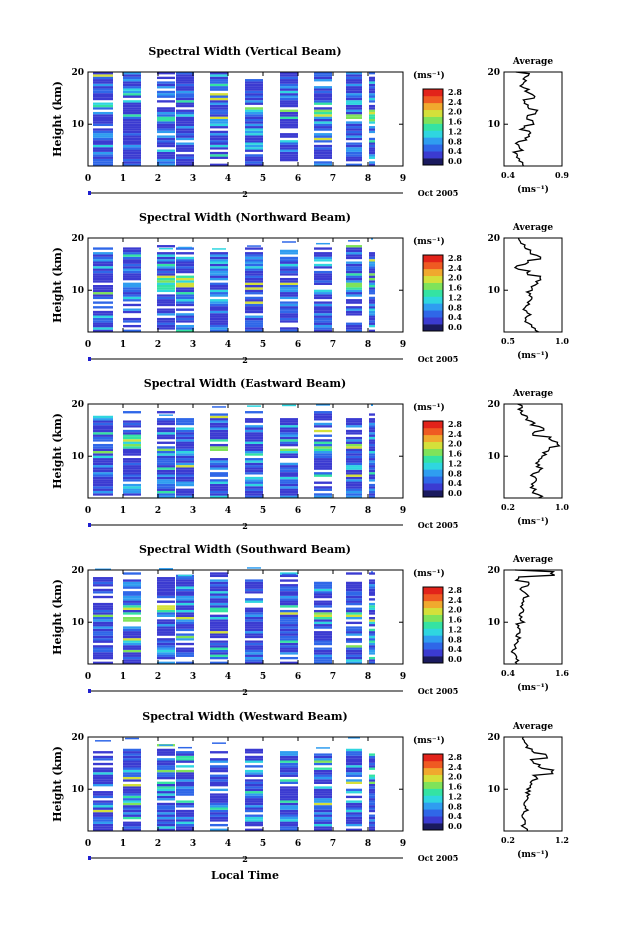 The image size is (623, 929). What do you see at coordinates (455, 473) in the screenshot?
I see `colorbar-tick-label: 0.8` at bounding box center [455, 473].